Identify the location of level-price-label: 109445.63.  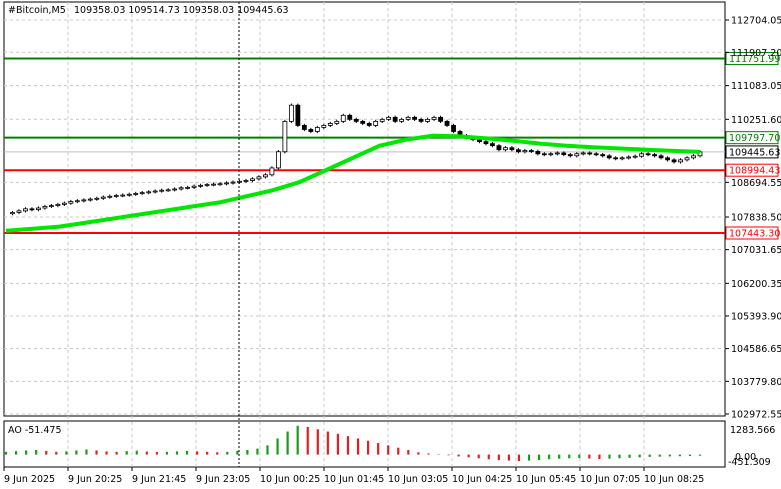
(754, 152).